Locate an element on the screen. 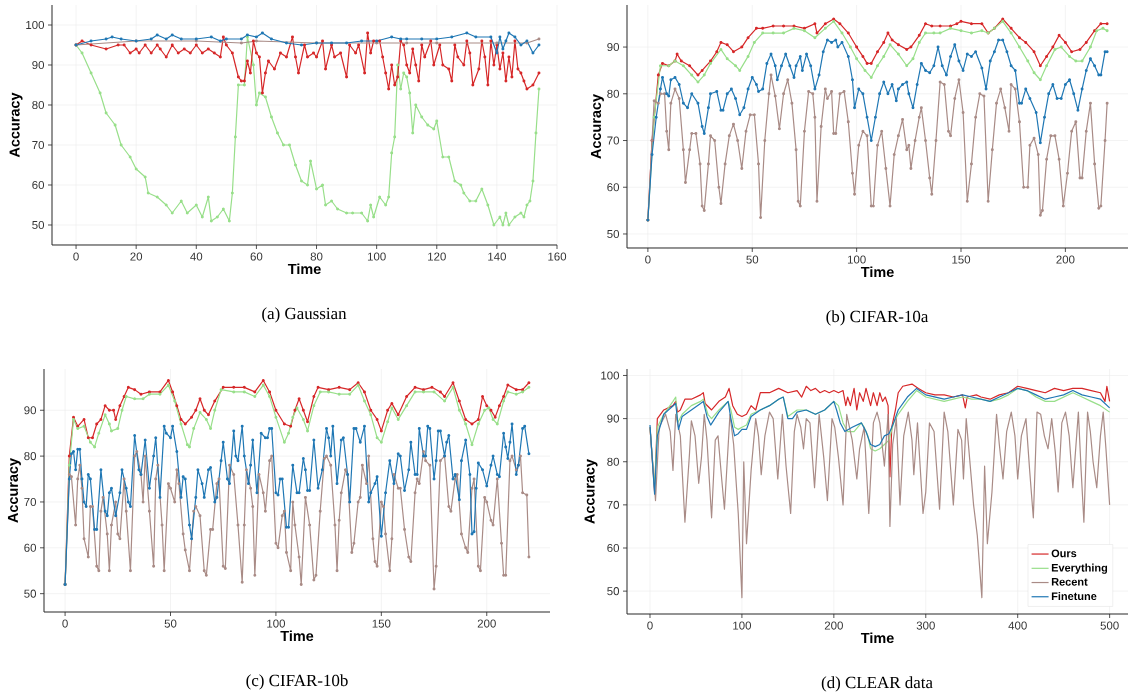 The height and width of the screenshot is (696, 1135). x-tick-label: 500 is located at coordinates (1109, 625).